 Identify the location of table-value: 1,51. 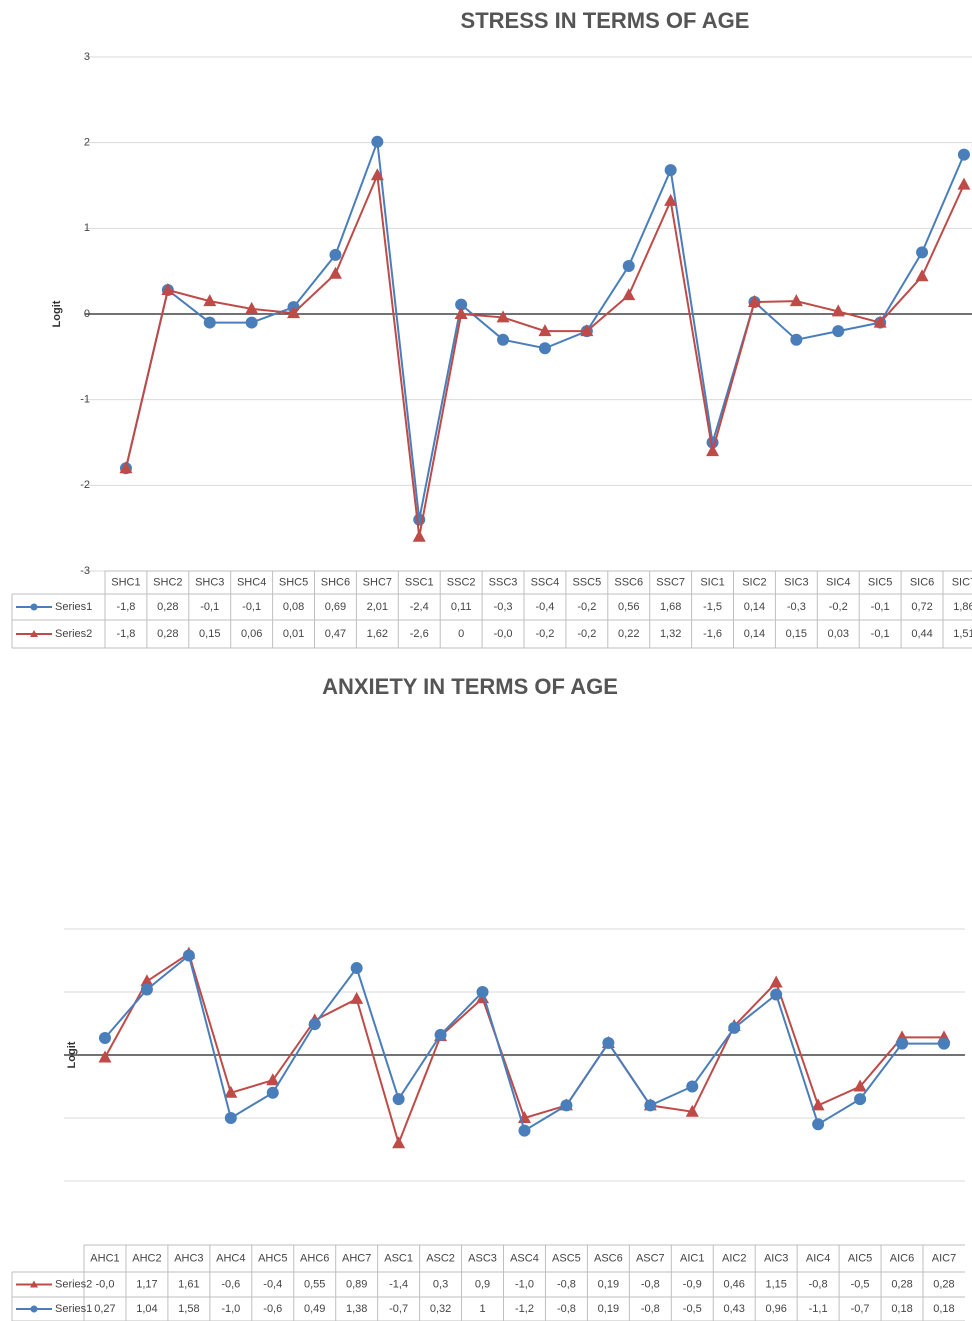
(962, 634).